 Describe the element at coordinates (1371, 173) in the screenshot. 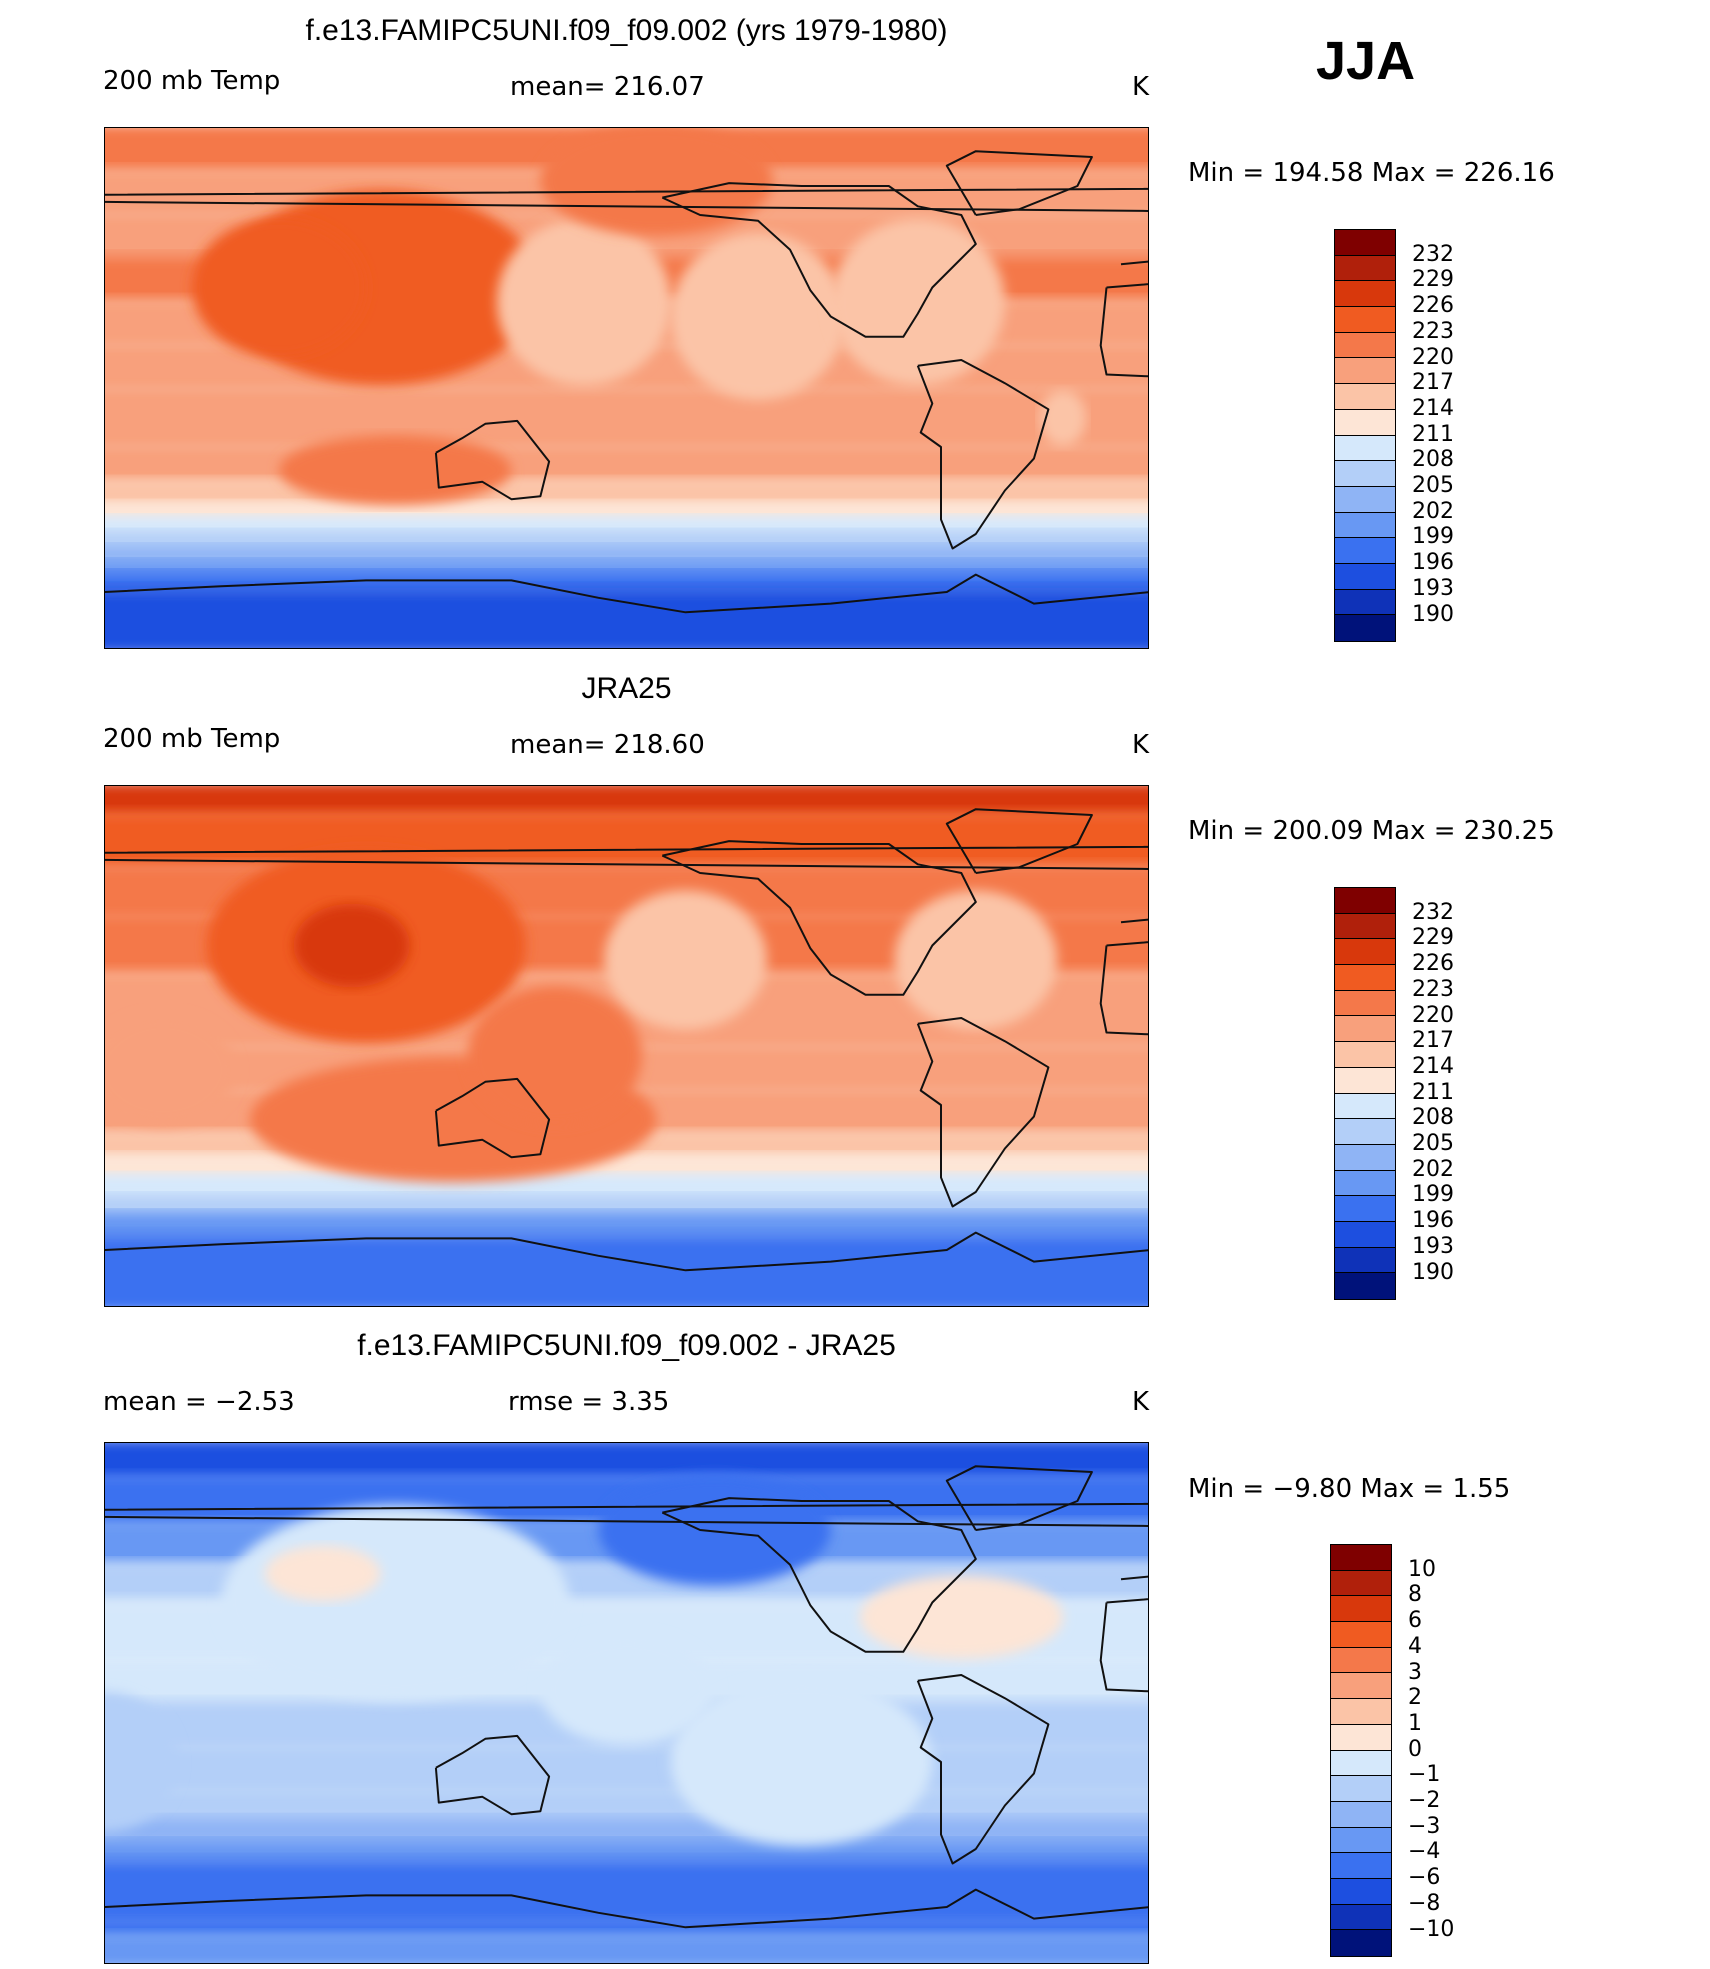

I see `min-max-label: Min = 194.58 Max = 226.16` at that location.